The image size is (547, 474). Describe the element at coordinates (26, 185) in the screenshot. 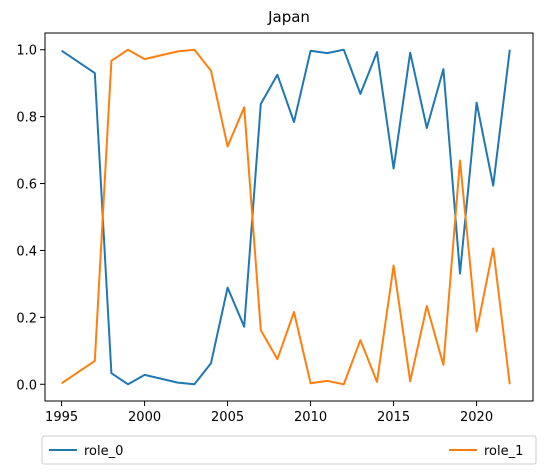

I see `y-tick-label: 0.6` at that location.